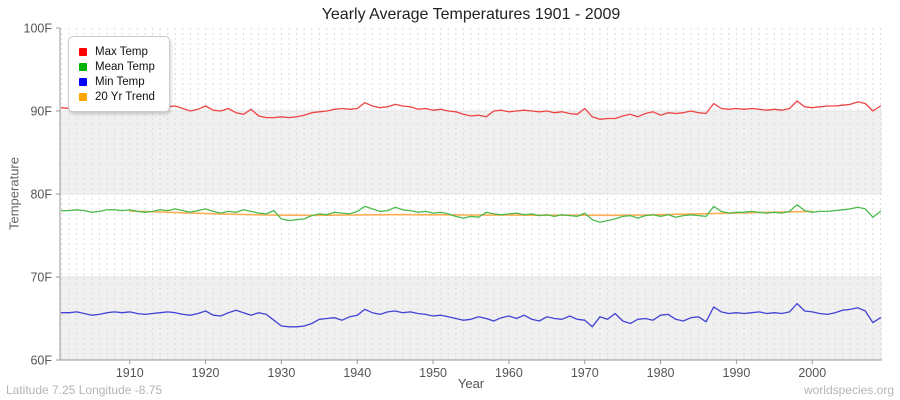  I want to click on y-tick-label: 60F, so click(41, 361).